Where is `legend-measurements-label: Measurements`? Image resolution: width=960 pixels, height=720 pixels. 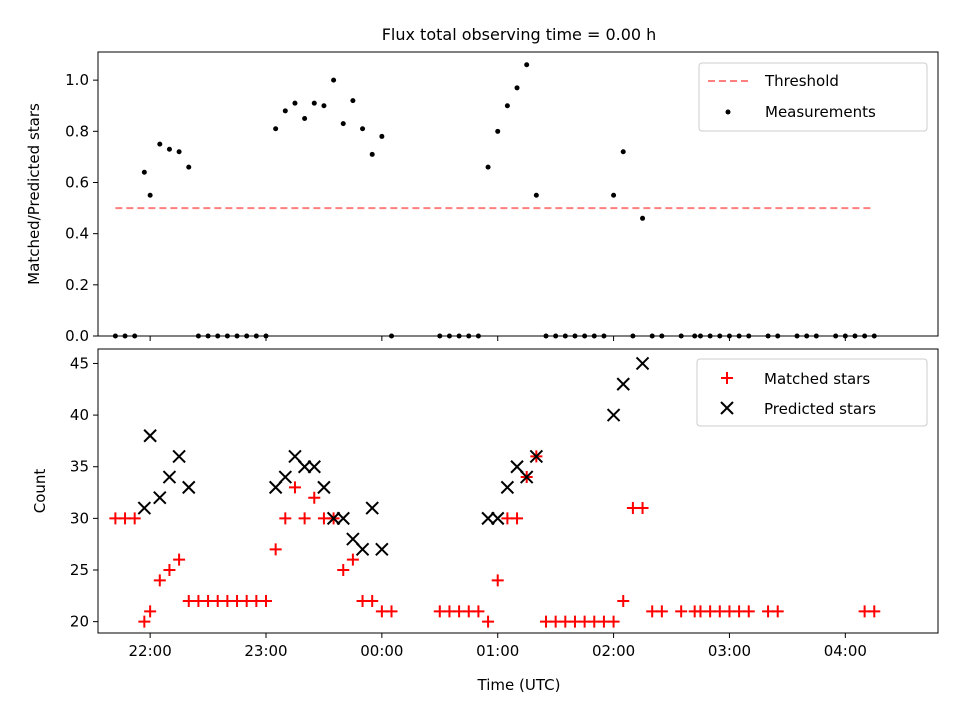
legend-measurements-label: Measurements is located at coordinates (820, 112).